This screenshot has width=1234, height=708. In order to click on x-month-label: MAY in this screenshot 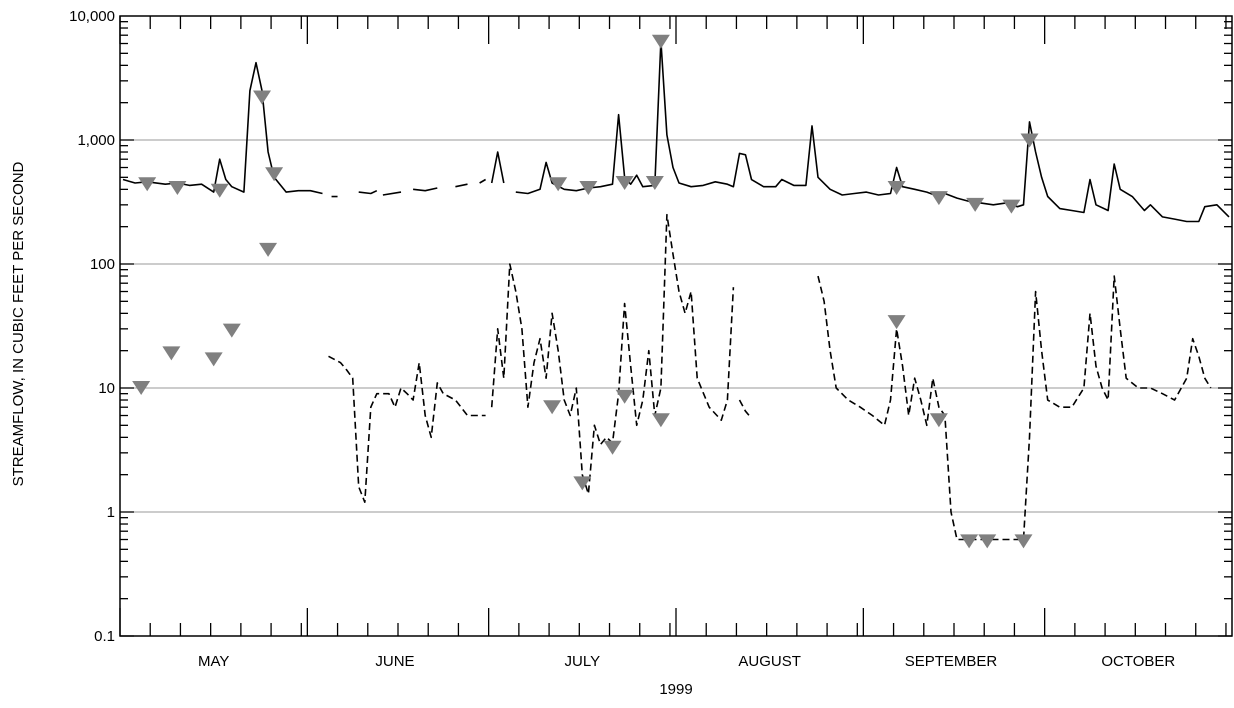, I will do `click(213, 661)`.